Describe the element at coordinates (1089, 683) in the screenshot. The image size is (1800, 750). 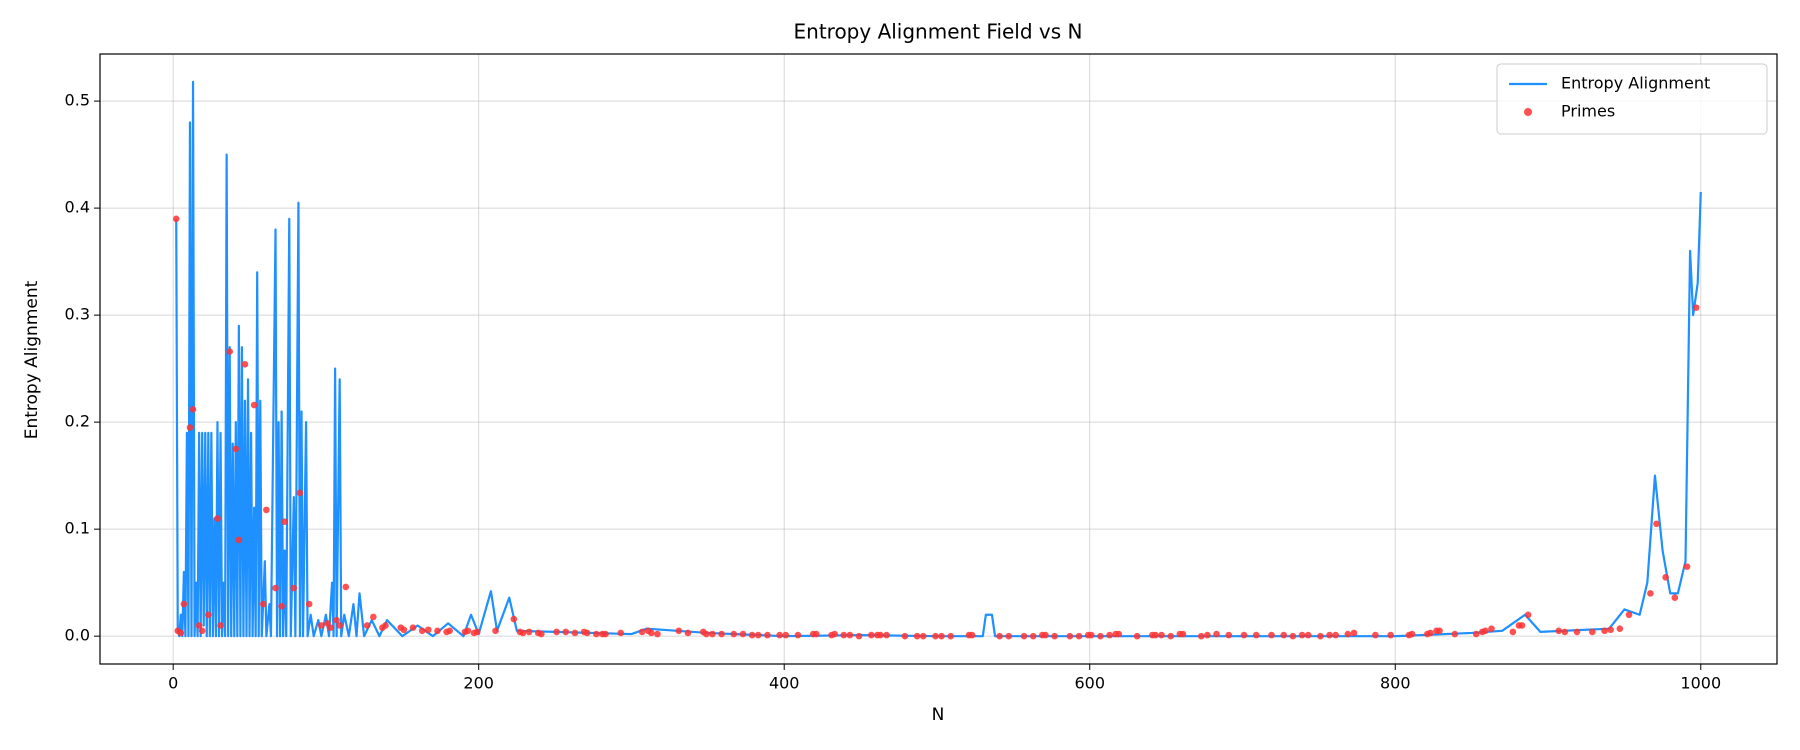
I see `x-tick-label: 600` at that location.